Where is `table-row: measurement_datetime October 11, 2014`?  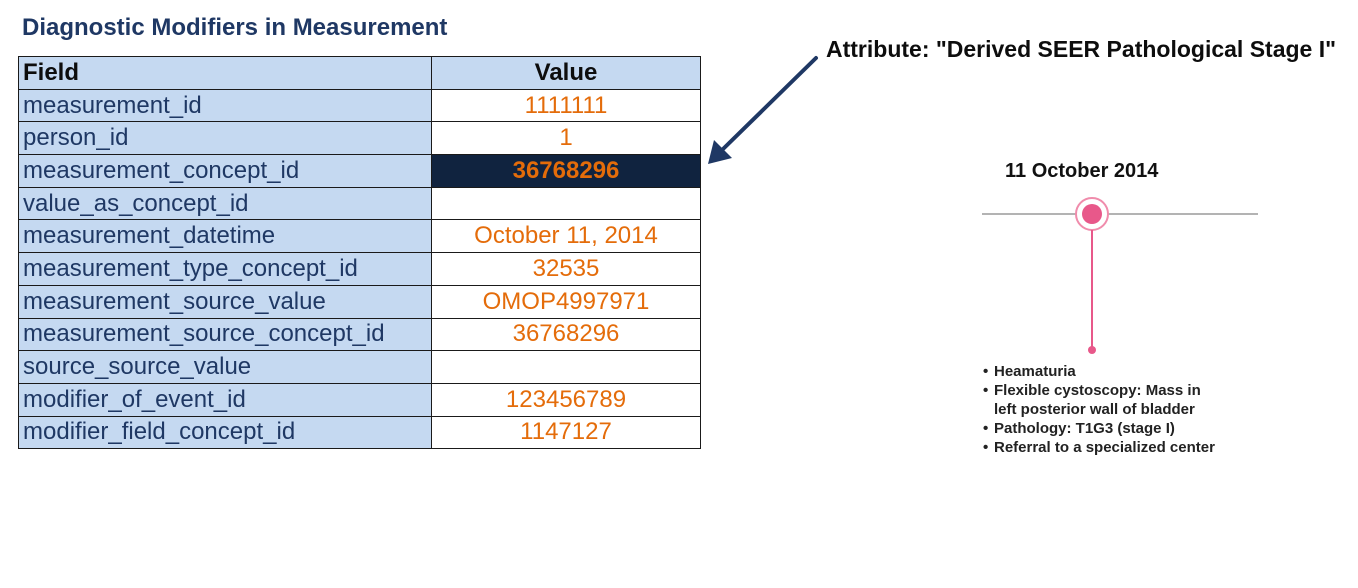
table-row: measurement_datetime October 11, 2014 is located at coordinates (359, 236).